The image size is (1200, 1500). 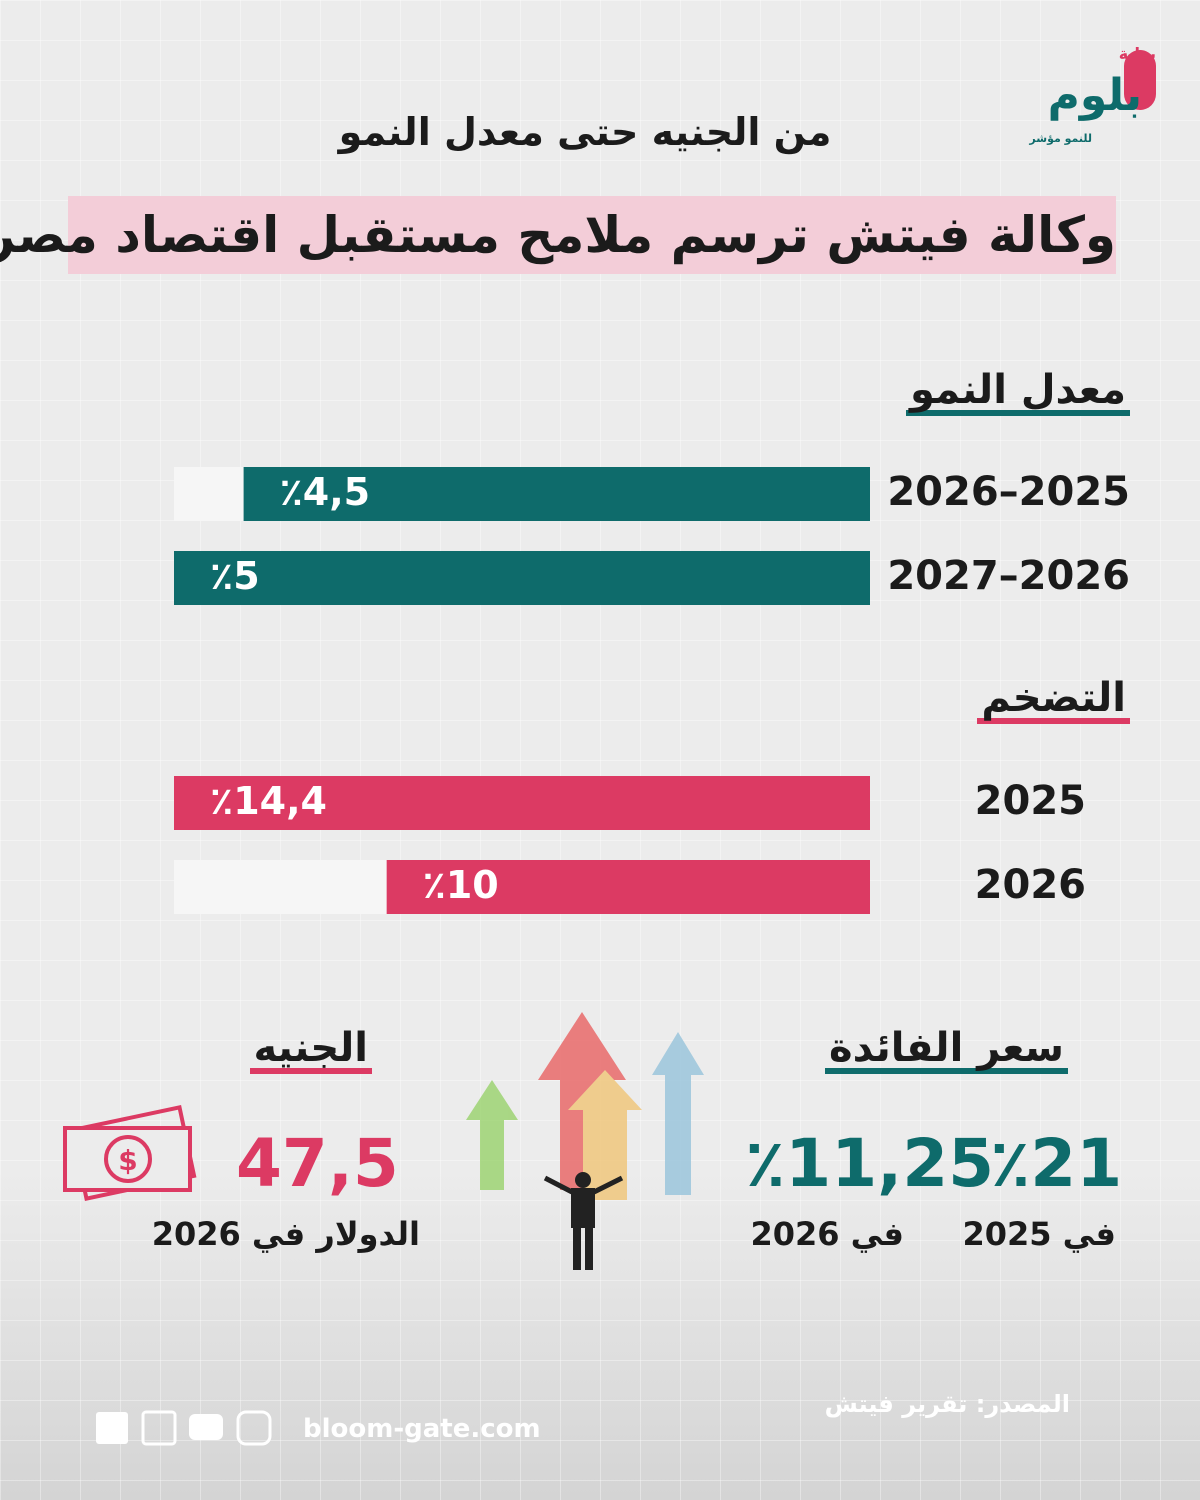 What do you see at coordinates (1140, 80) in the screenshot?
I see `logo-mic` at bounding box center [1140, 80].